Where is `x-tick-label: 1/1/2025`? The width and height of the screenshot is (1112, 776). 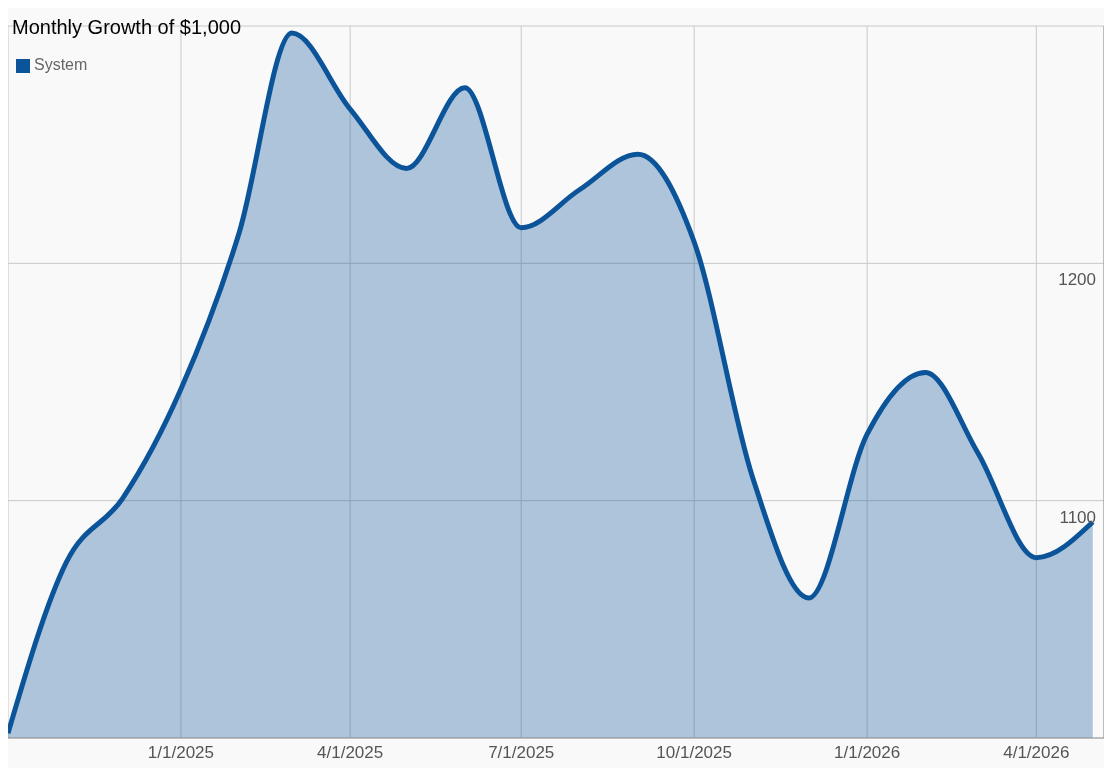 x-tick-label: 1/1/2025 is located at coordinates (181, 753).